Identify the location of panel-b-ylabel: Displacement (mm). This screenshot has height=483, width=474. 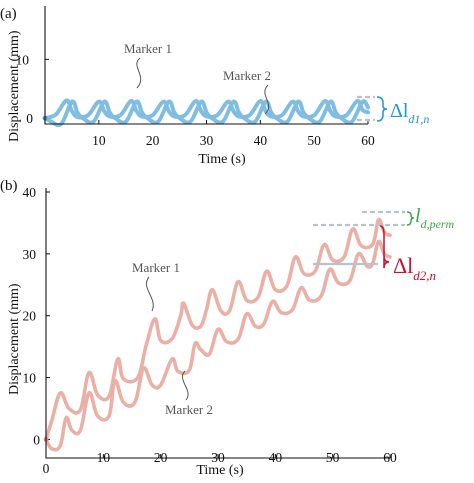
(14, 339).